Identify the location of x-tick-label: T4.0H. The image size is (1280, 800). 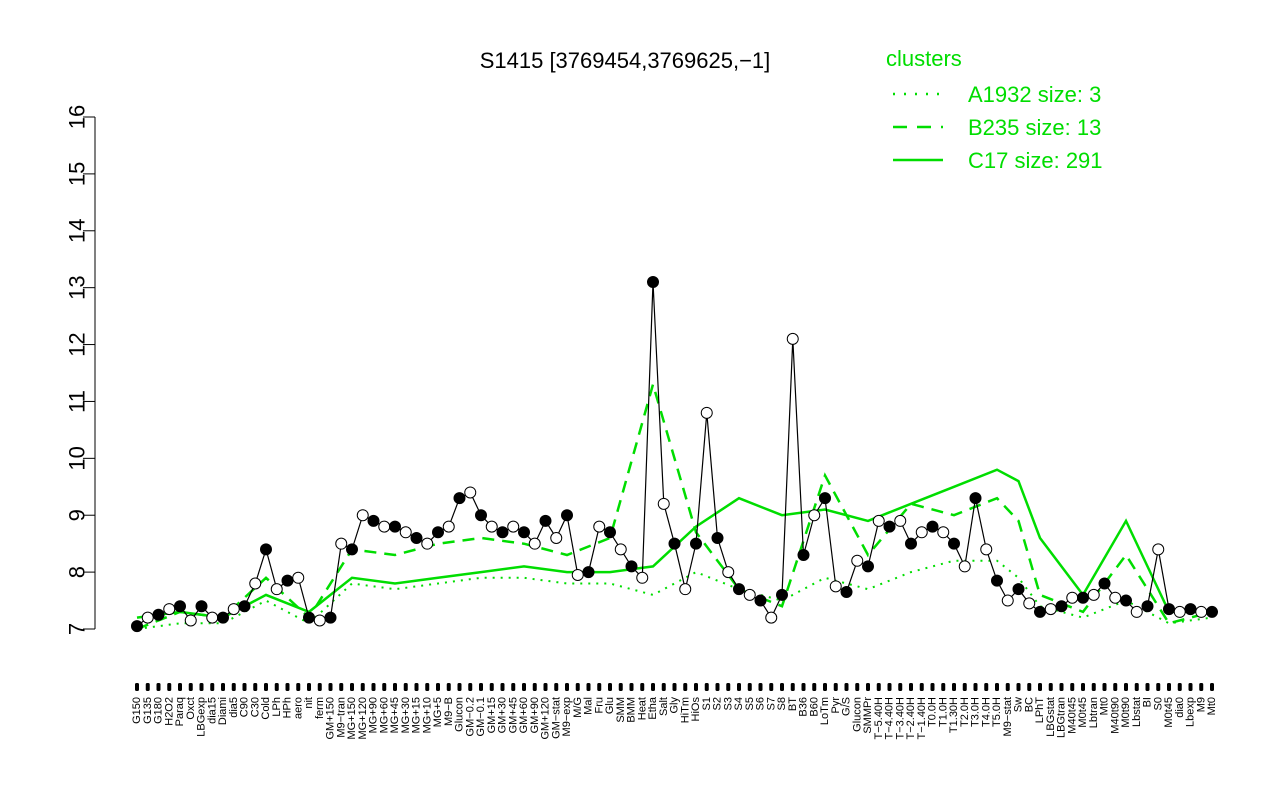
(986, 712).